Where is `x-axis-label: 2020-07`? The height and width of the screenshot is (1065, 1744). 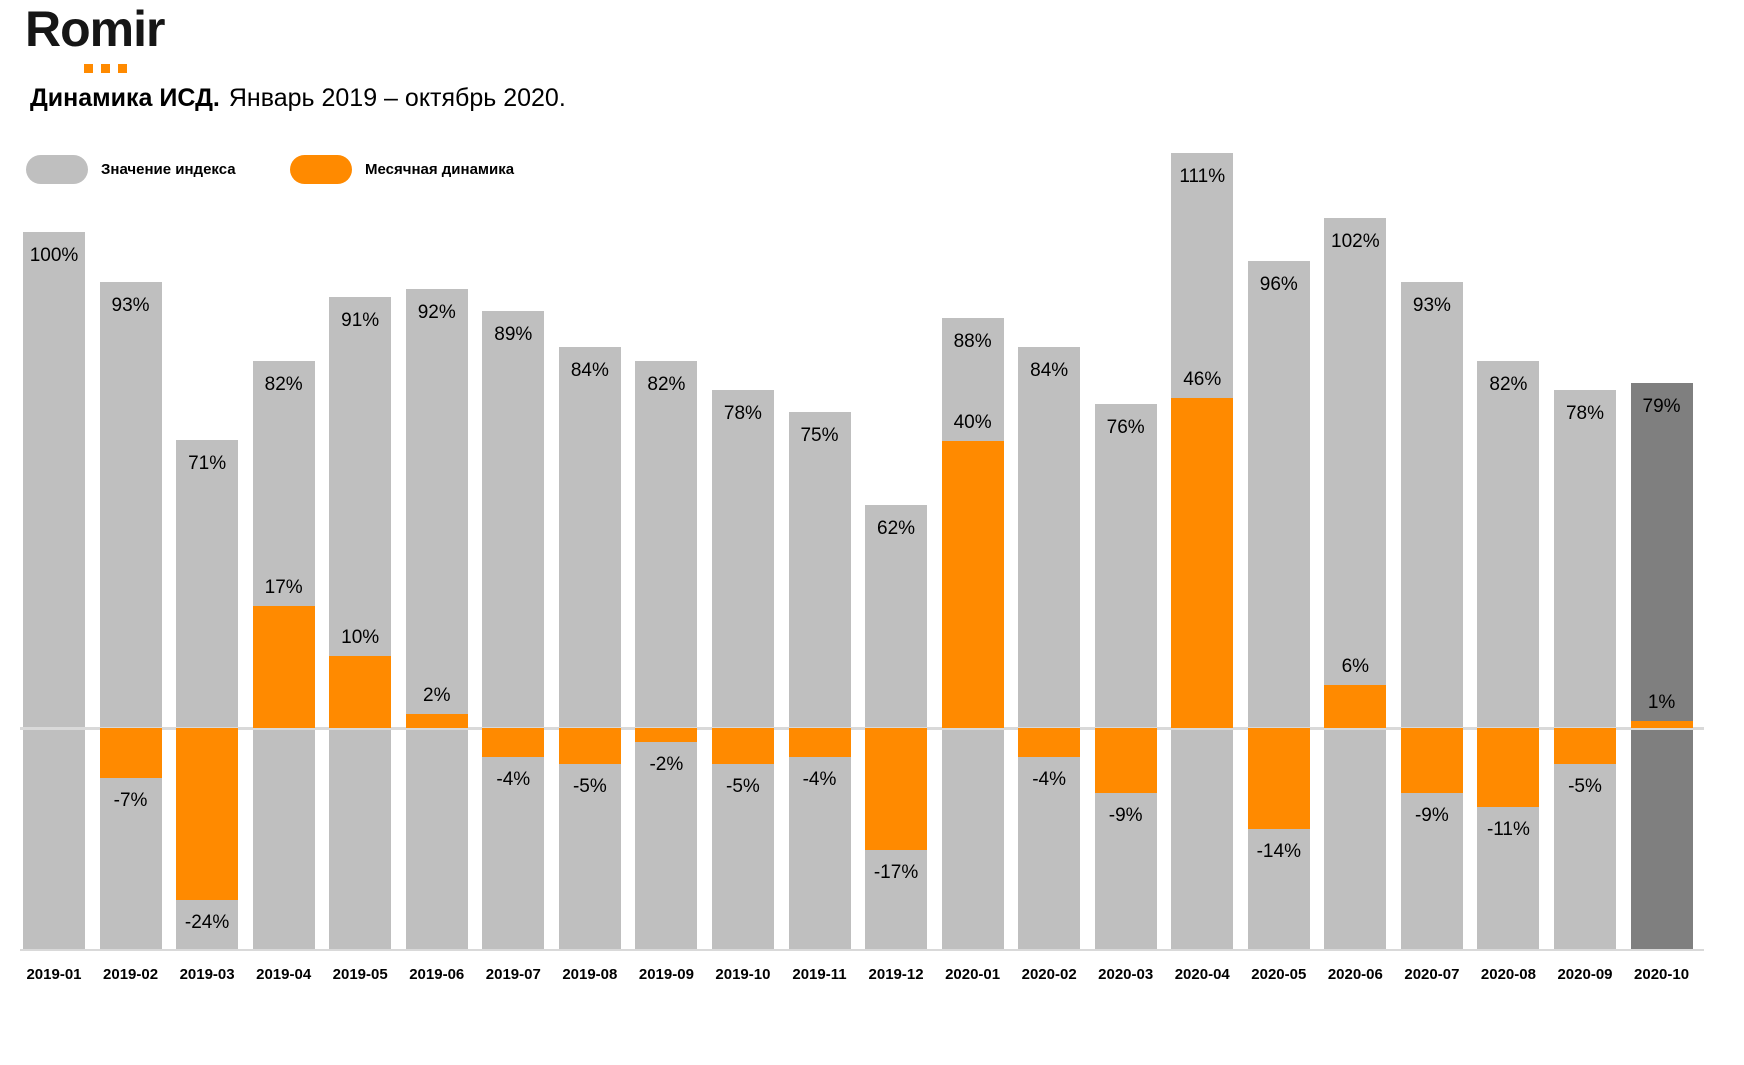 x-axis-label: 2020-07 is located at coordinates (1432, 974).